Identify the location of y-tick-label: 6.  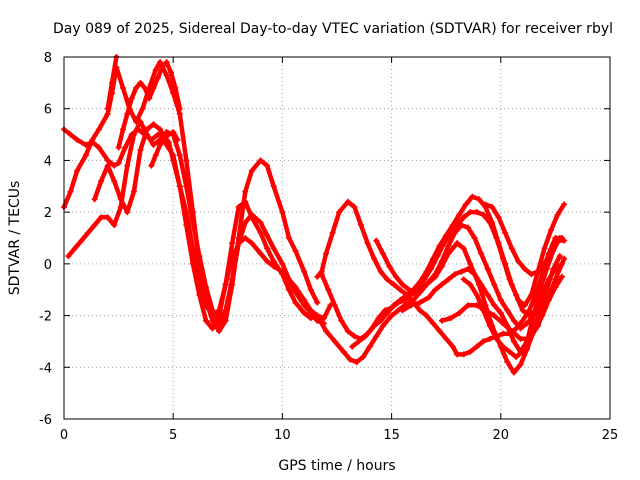
(48, 110).